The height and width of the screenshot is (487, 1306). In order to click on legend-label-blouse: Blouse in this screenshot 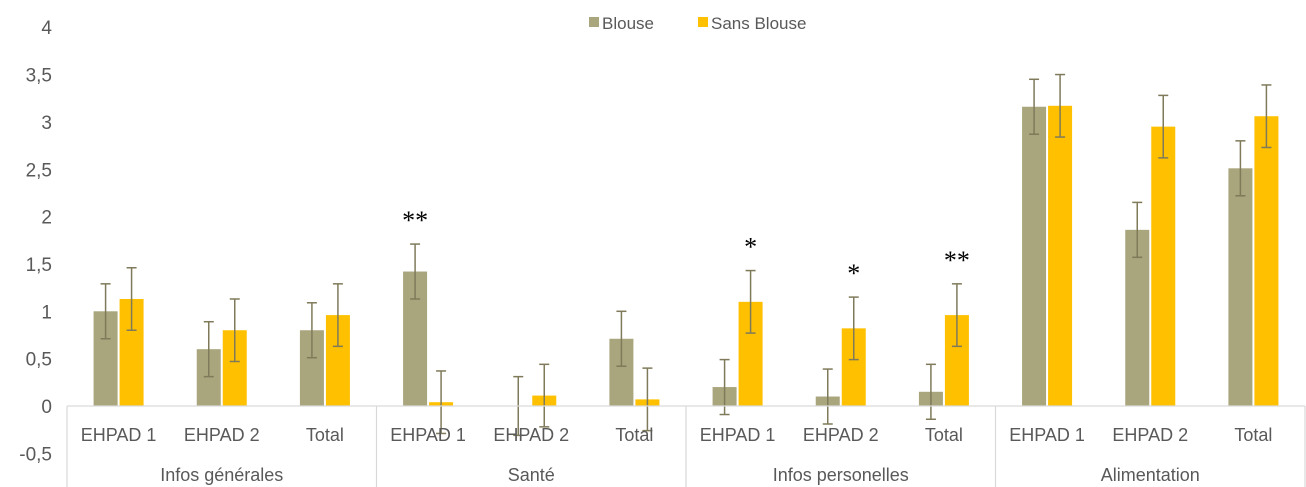, I will do `click(628, 23)`.